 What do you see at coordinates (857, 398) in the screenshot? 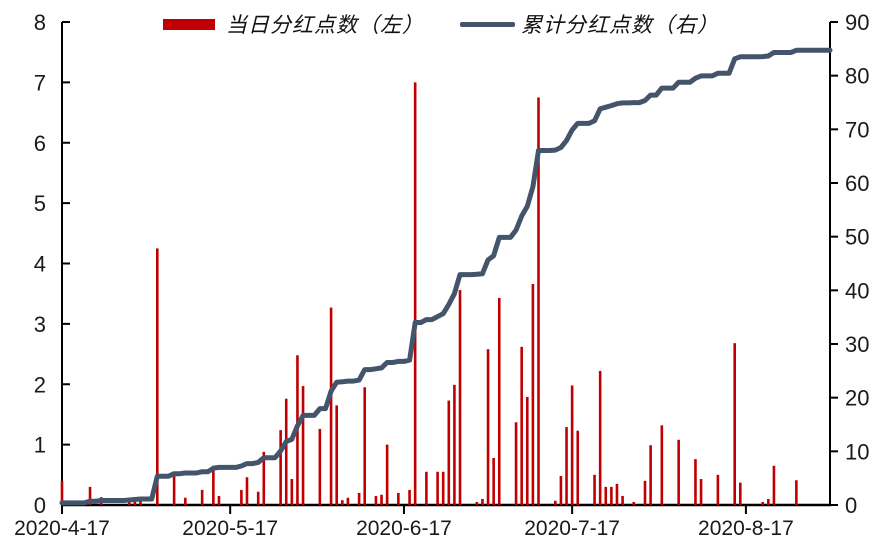
I see `svg-text: 20` at bounding box center [857, 398].